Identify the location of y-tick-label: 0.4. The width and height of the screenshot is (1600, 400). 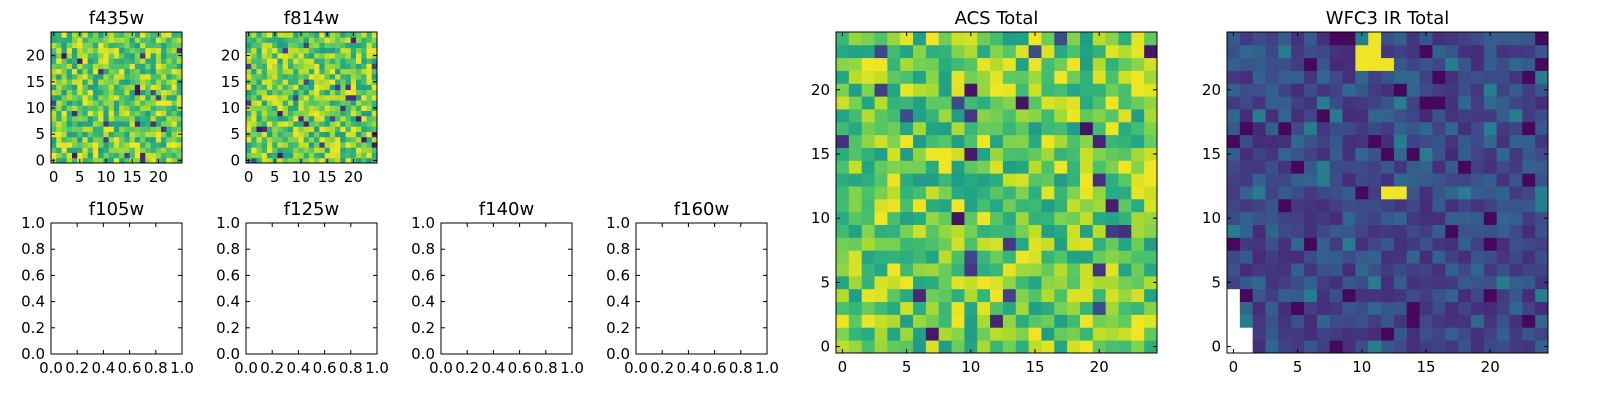
(618, 302).